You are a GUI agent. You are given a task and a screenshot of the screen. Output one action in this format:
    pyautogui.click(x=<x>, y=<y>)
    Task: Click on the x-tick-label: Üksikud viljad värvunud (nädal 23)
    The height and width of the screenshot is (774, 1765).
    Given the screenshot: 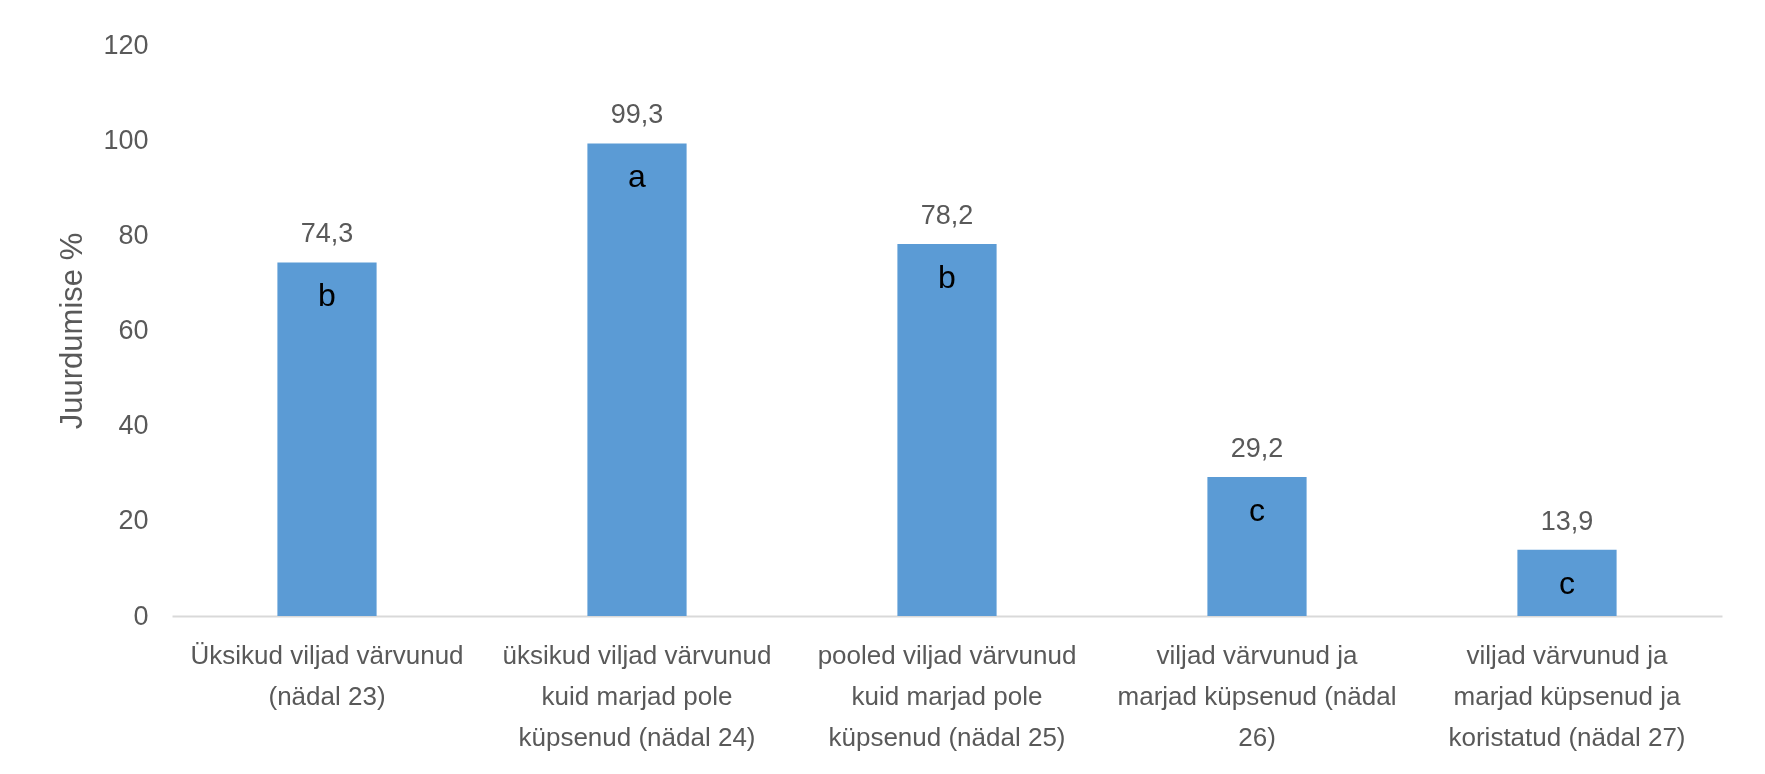 What is the action you would take?
    pyautogui.click(x=327, y=675)
    